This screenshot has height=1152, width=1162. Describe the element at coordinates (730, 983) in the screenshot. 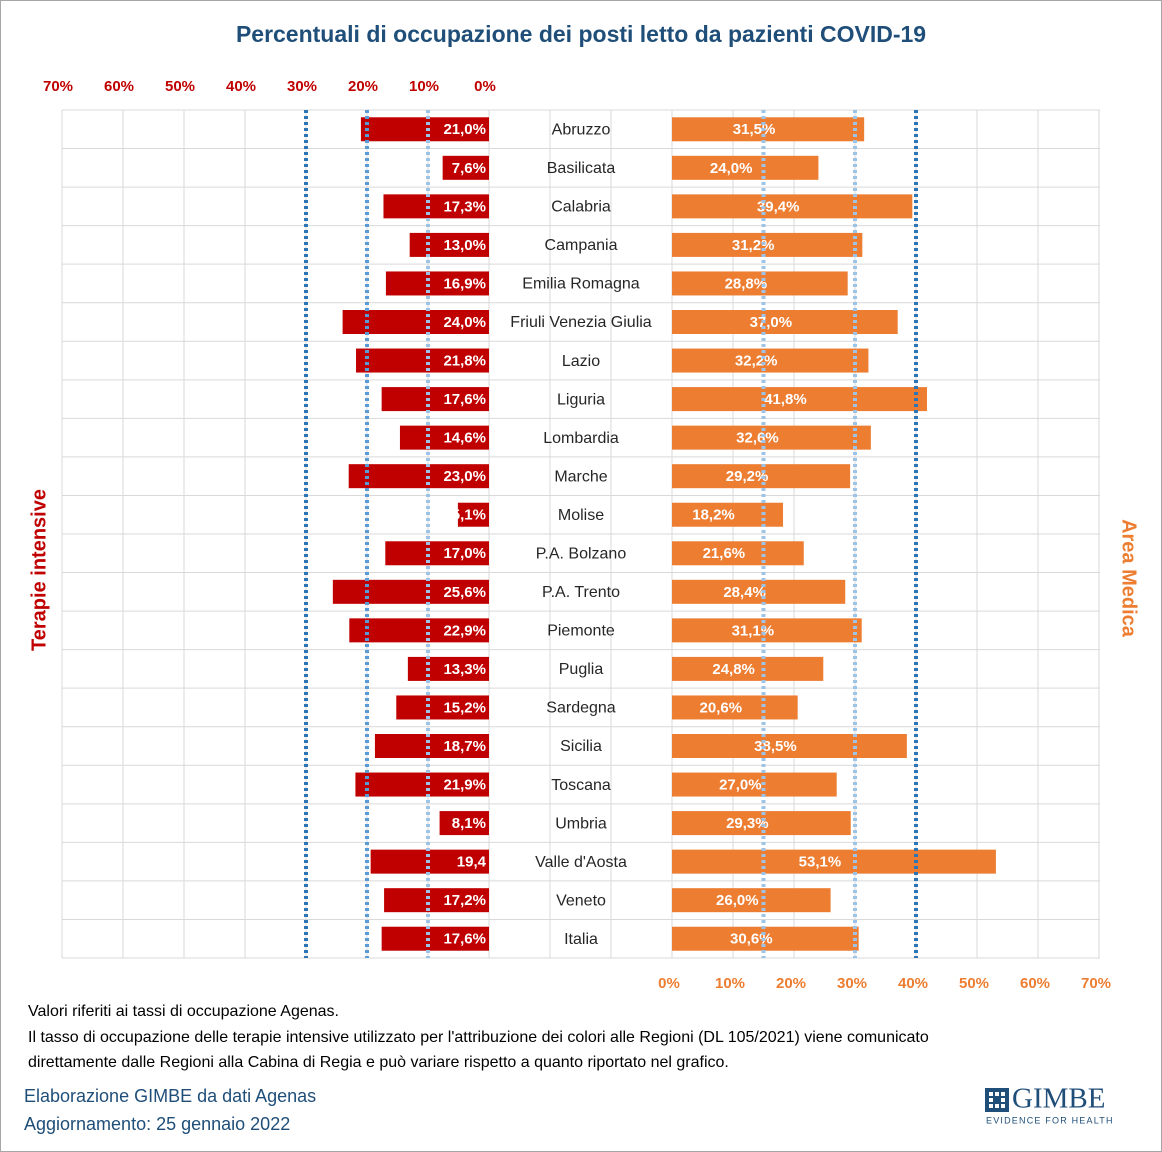

I see `x2-tick-label: 10%` at that location.